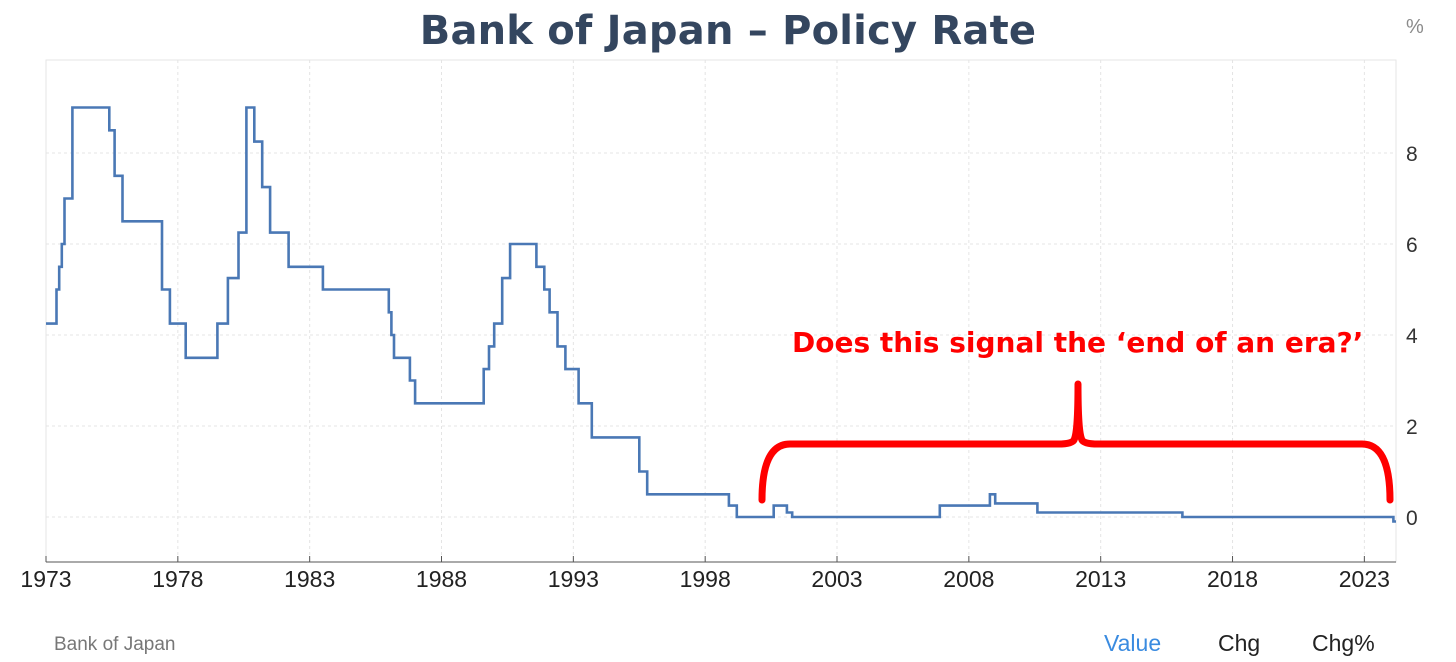 This screenshot has height=662, width=1456. Describe the element at coordinates (573, 579) in the screenshot. I see `x-tick-label: 1993` at that location.